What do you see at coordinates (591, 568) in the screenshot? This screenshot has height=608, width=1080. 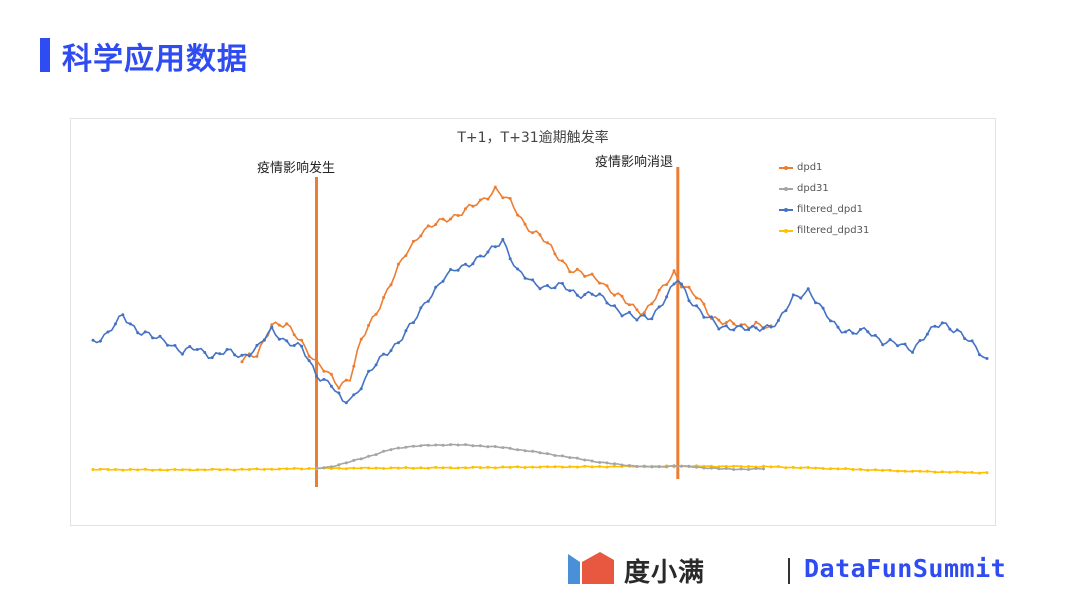 I see `duxiaoman-logo-icon` at bounding box center [591, 568].